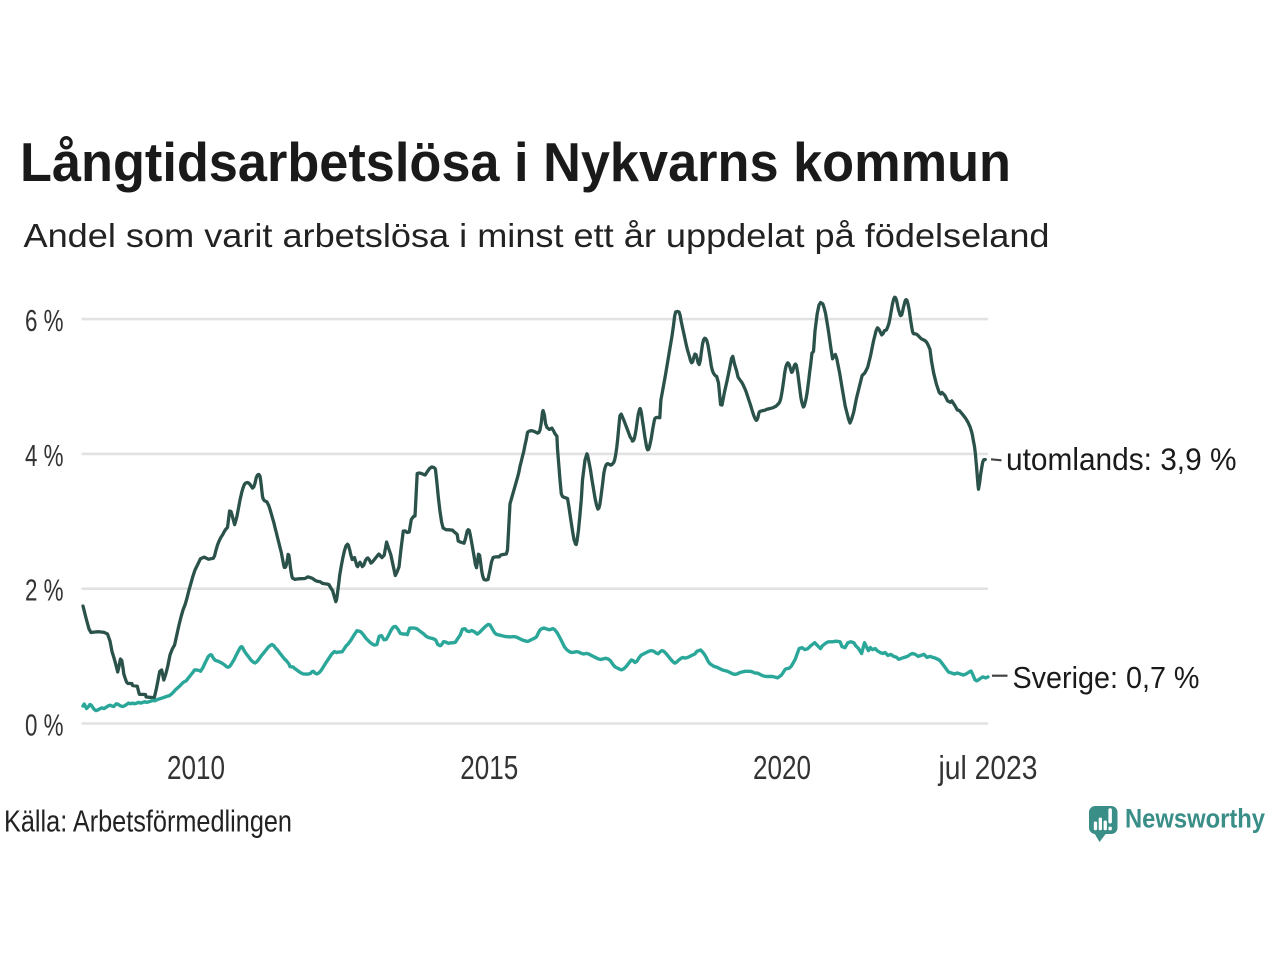 This screenshot has width=1280, height=960. I want to click on svg-text:Långtidsarbetslösa i Nykvarns: Långtidsarbetslösa i Nykvarns kommun, so click(515, 162).